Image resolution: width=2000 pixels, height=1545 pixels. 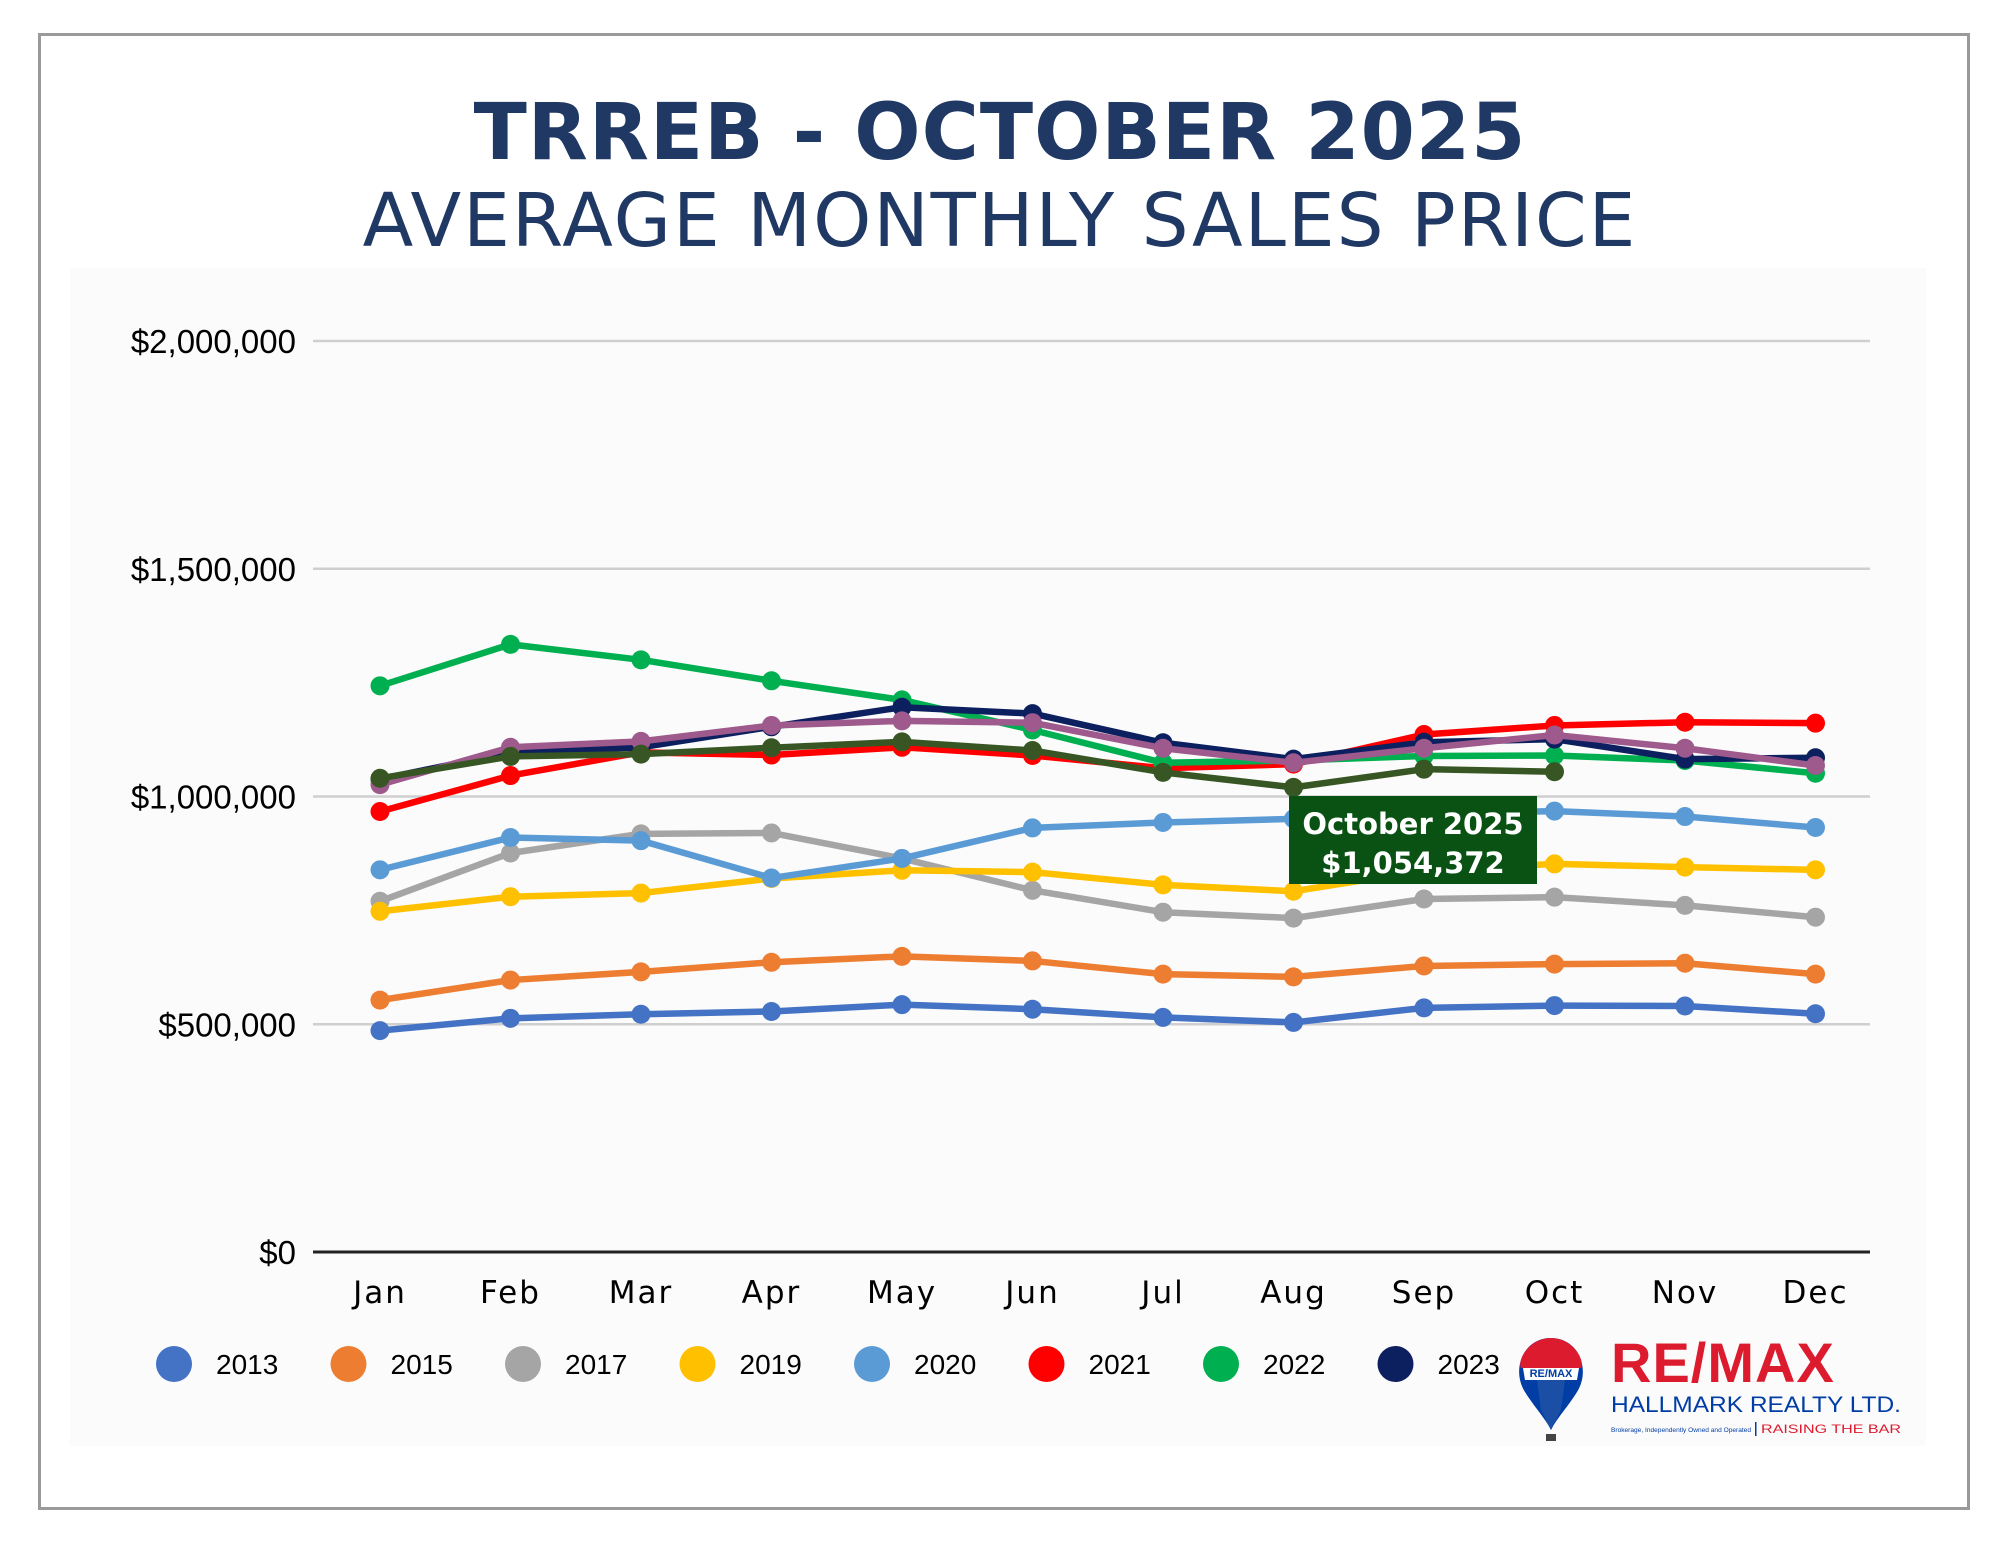 I want to click on legend-label: 2020, so click(x=945, y=1364).